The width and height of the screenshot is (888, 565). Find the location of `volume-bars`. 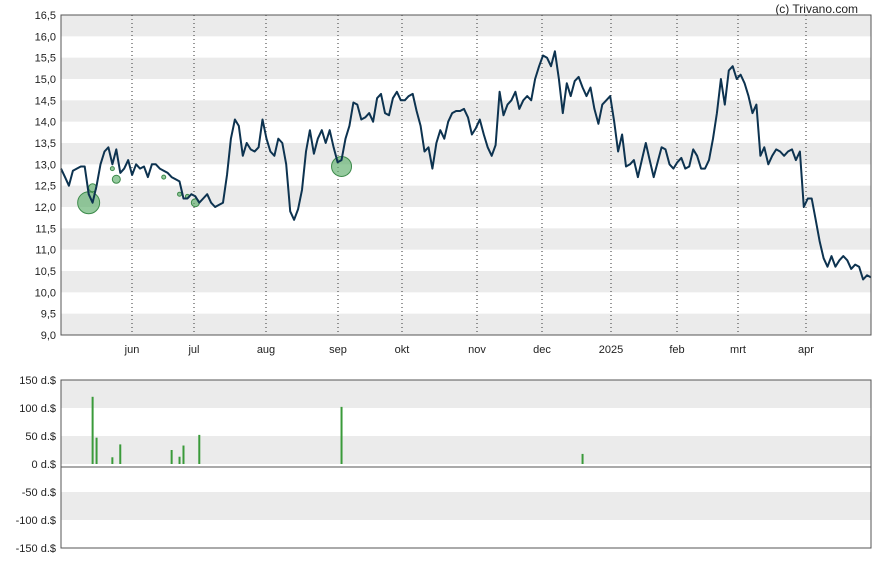

volume-bars is located at coordinates (337, 430).